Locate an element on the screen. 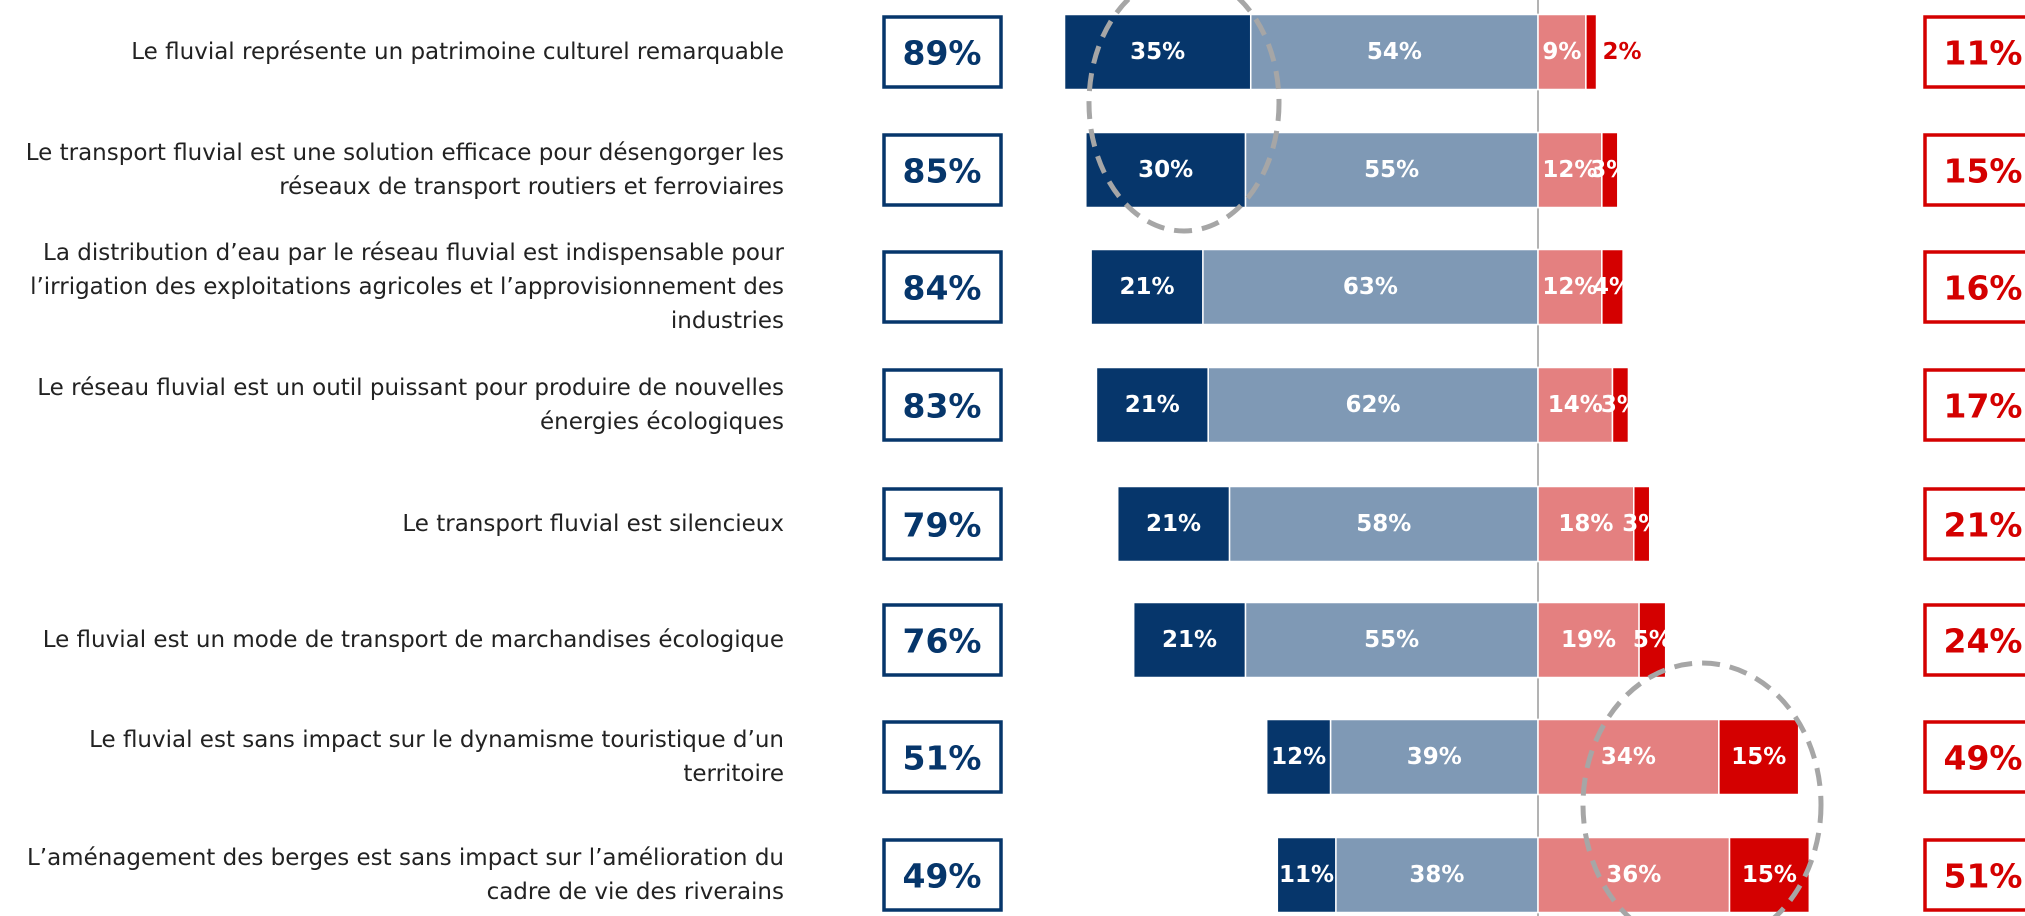 The image size is (2025, 916). category-label: Le transport fluvial est silencieux is located at coordinates (593, 524).